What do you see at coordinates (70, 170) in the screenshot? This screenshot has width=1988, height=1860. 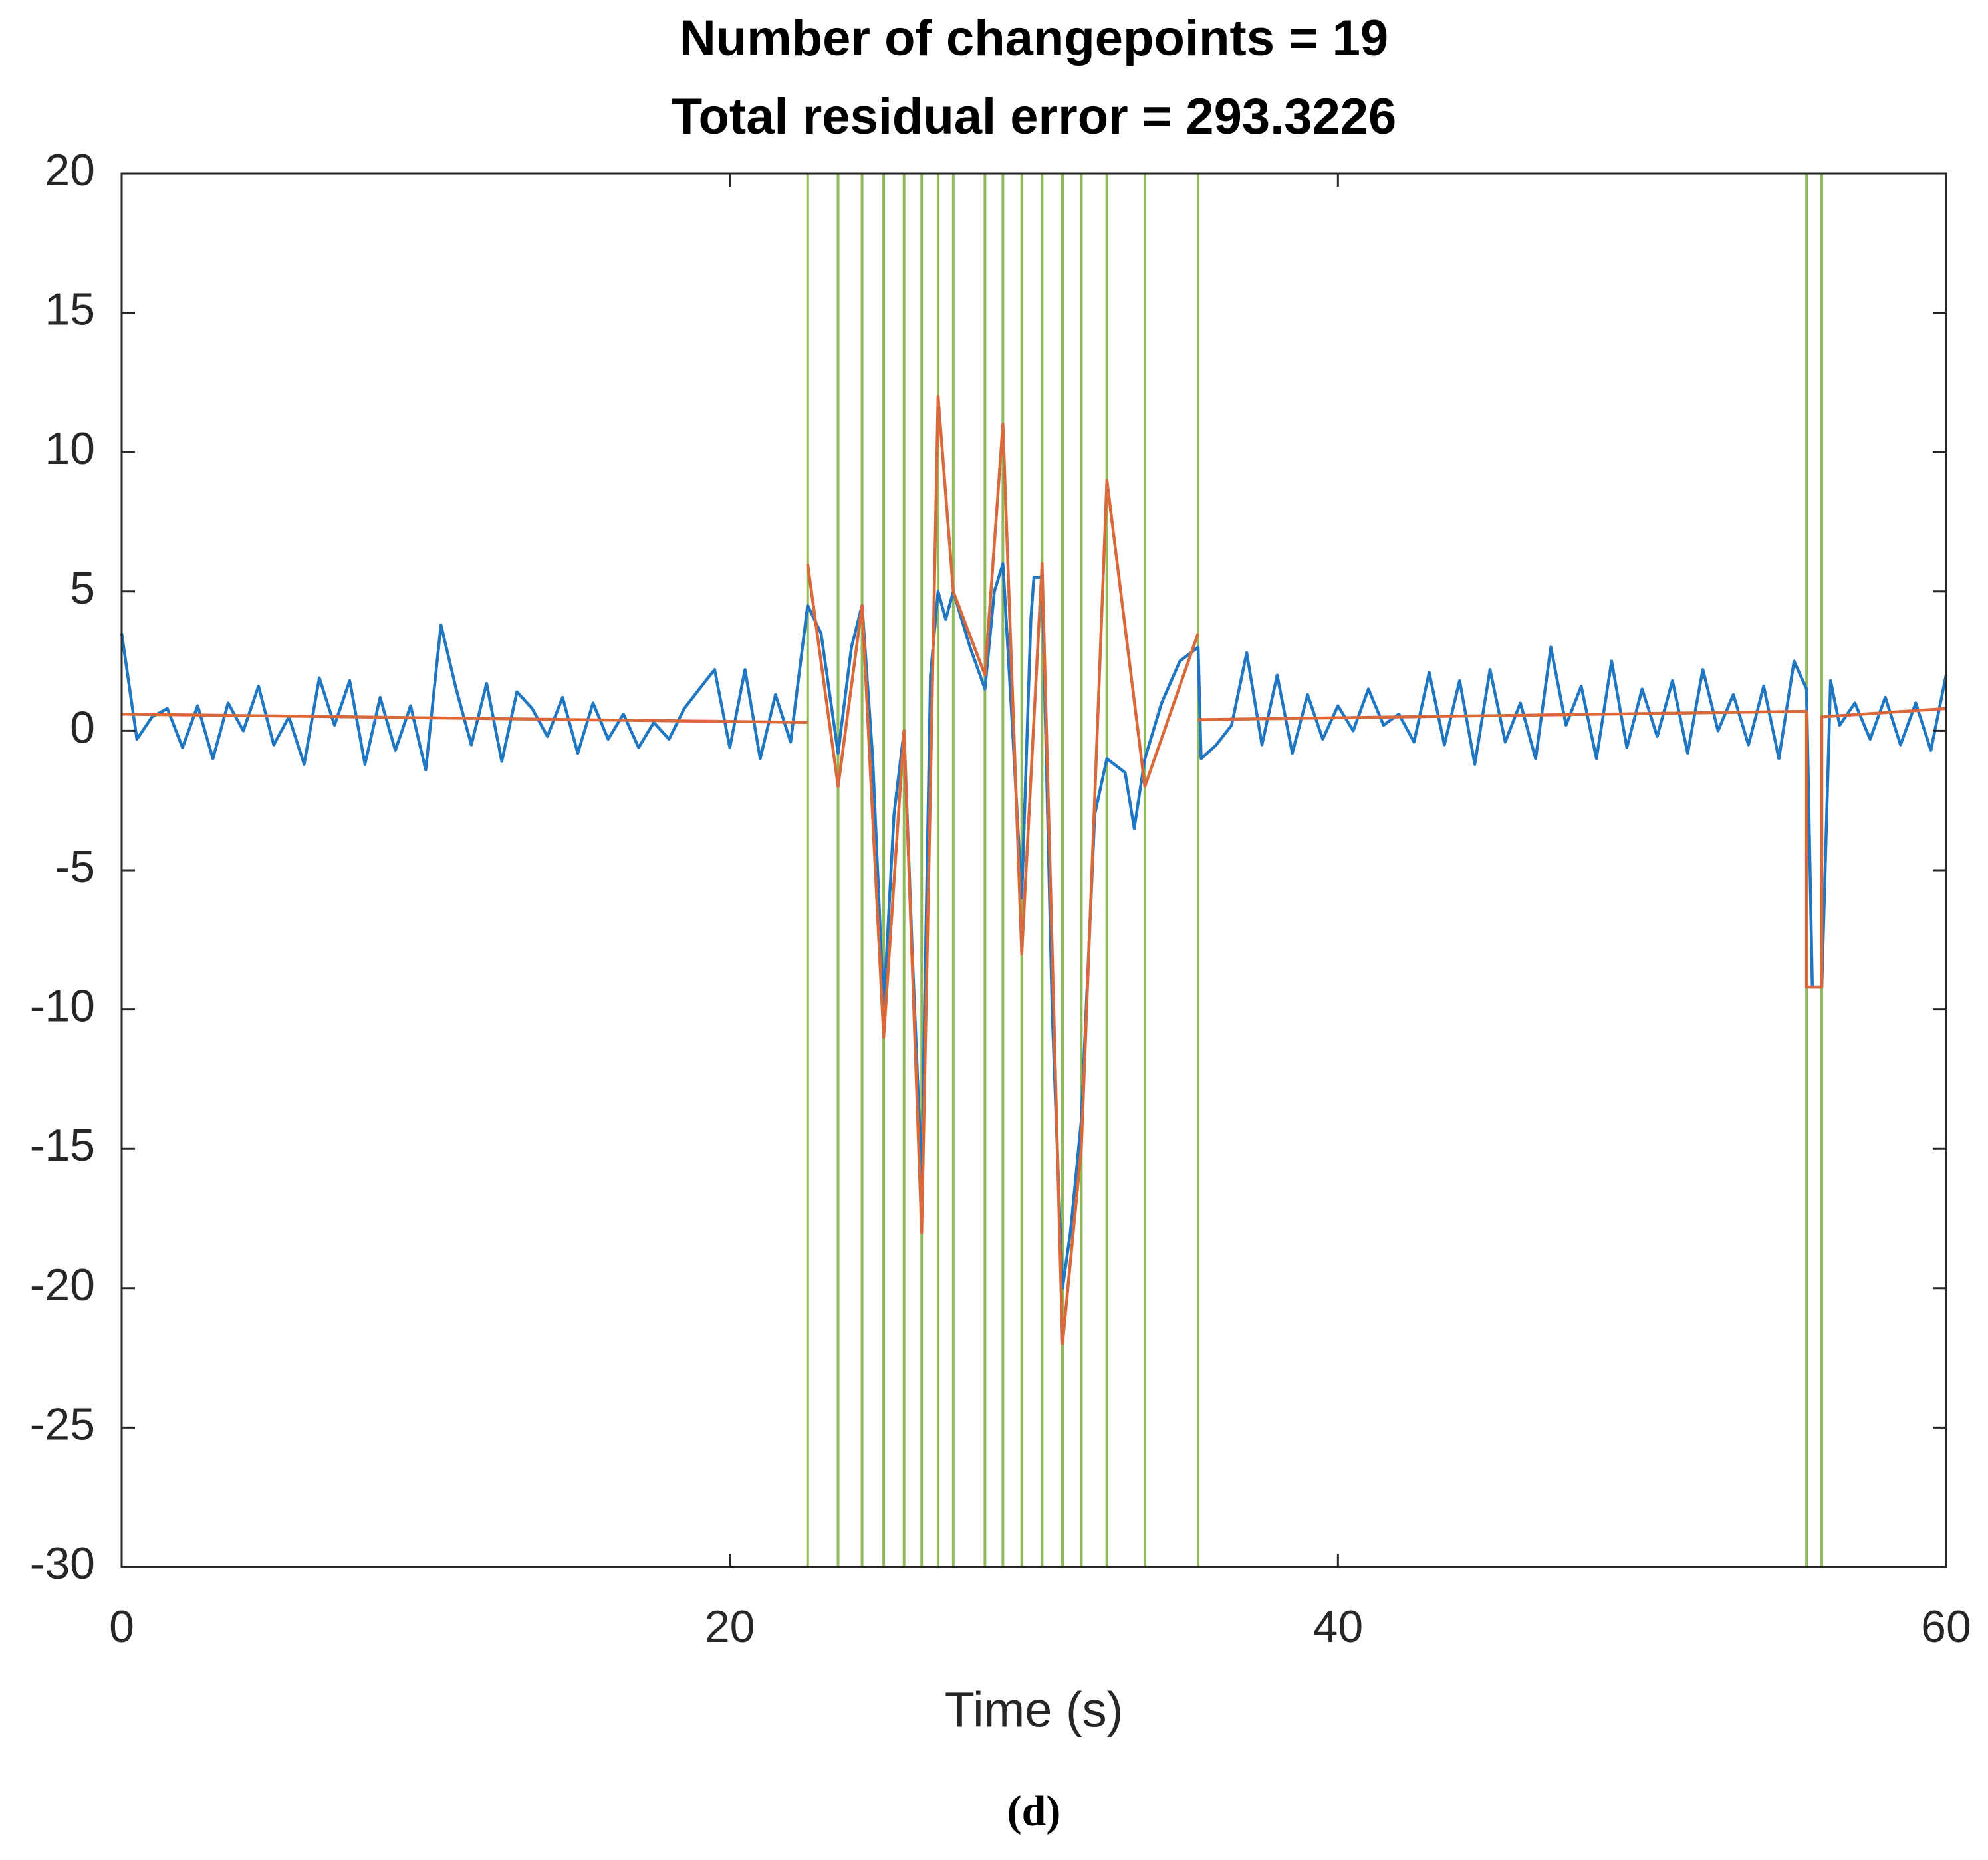 I see `y-tick-label: 20` at bounding box center [70, 170].